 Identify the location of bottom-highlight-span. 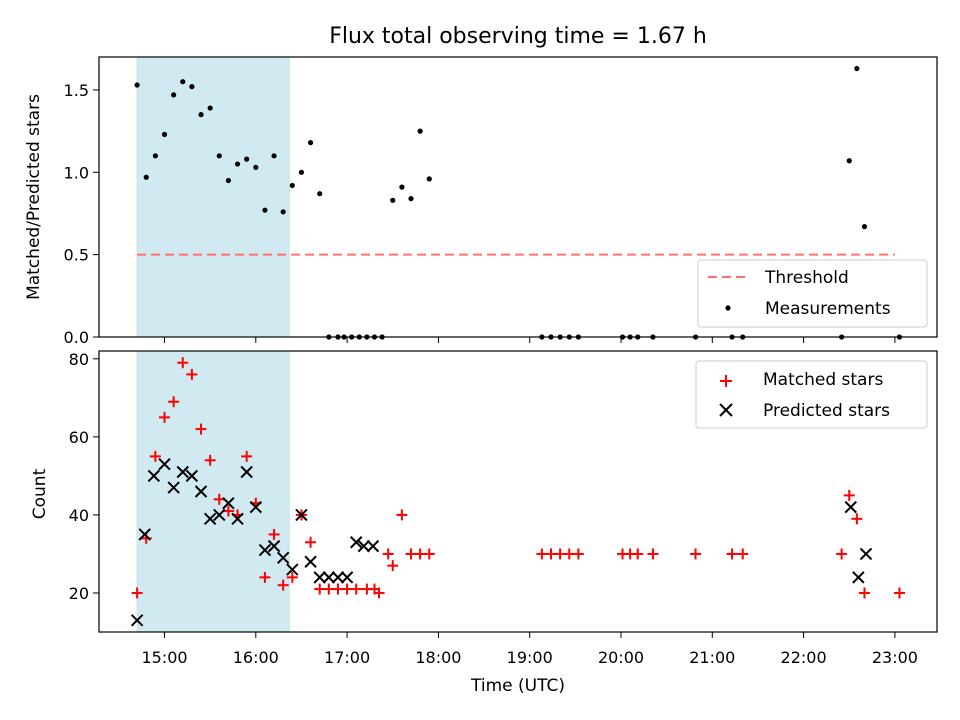
(213, 491).